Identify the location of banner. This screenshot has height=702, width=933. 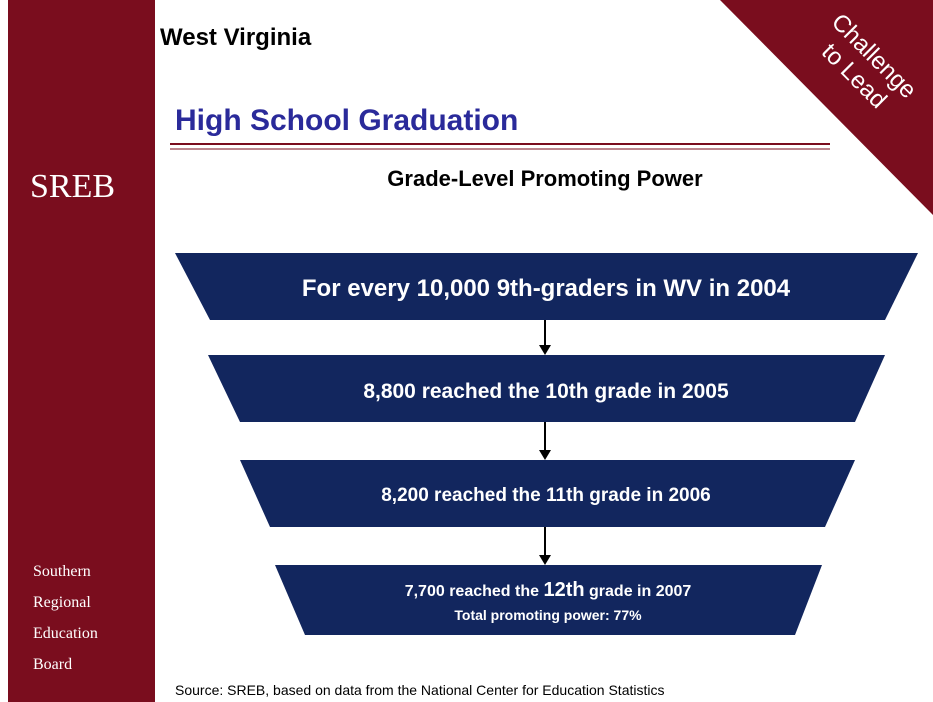
(826, 107).